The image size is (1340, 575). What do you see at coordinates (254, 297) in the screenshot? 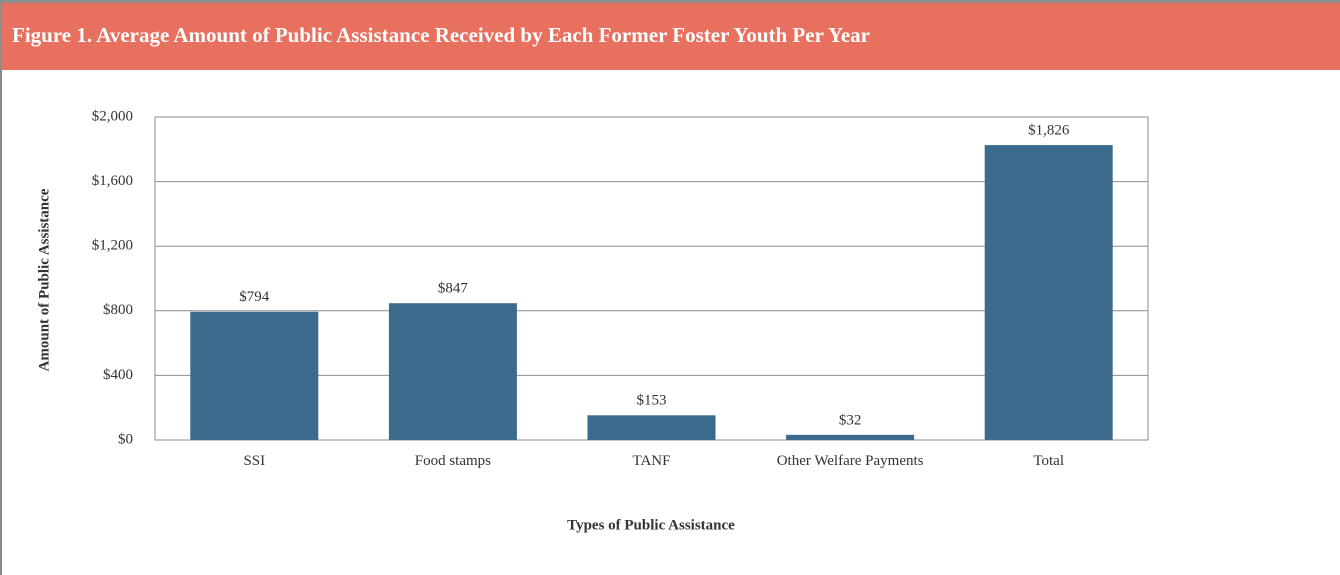
I see `data-label: $794` at bounding box center [254, 297].